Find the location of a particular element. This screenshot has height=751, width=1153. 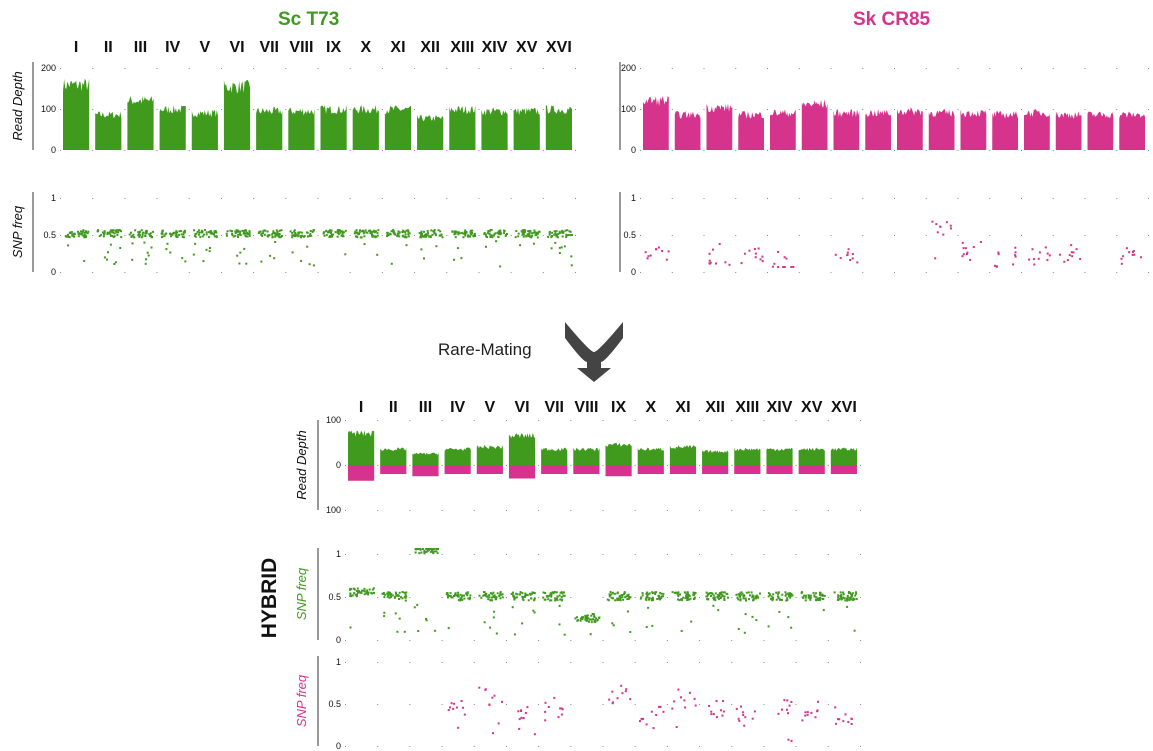

chromosome-label: VII is located at coordinates (554, 407).